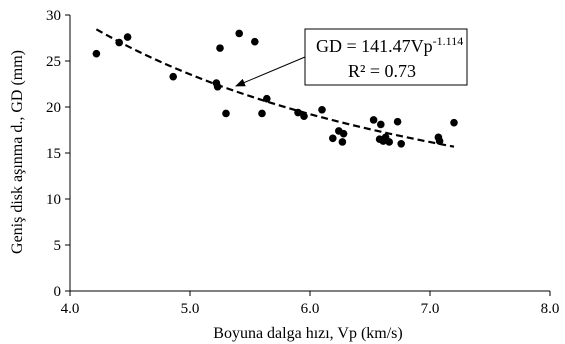  Describe the element at coordinates (70, 309) in the screenshot. I see `x-tick-label: 4.0` at that location.